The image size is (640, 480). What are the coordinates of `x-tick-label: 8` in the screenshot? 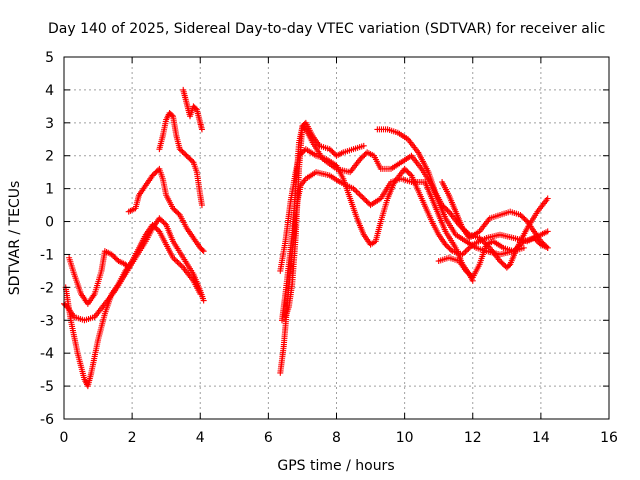 It's located at (336, 438).